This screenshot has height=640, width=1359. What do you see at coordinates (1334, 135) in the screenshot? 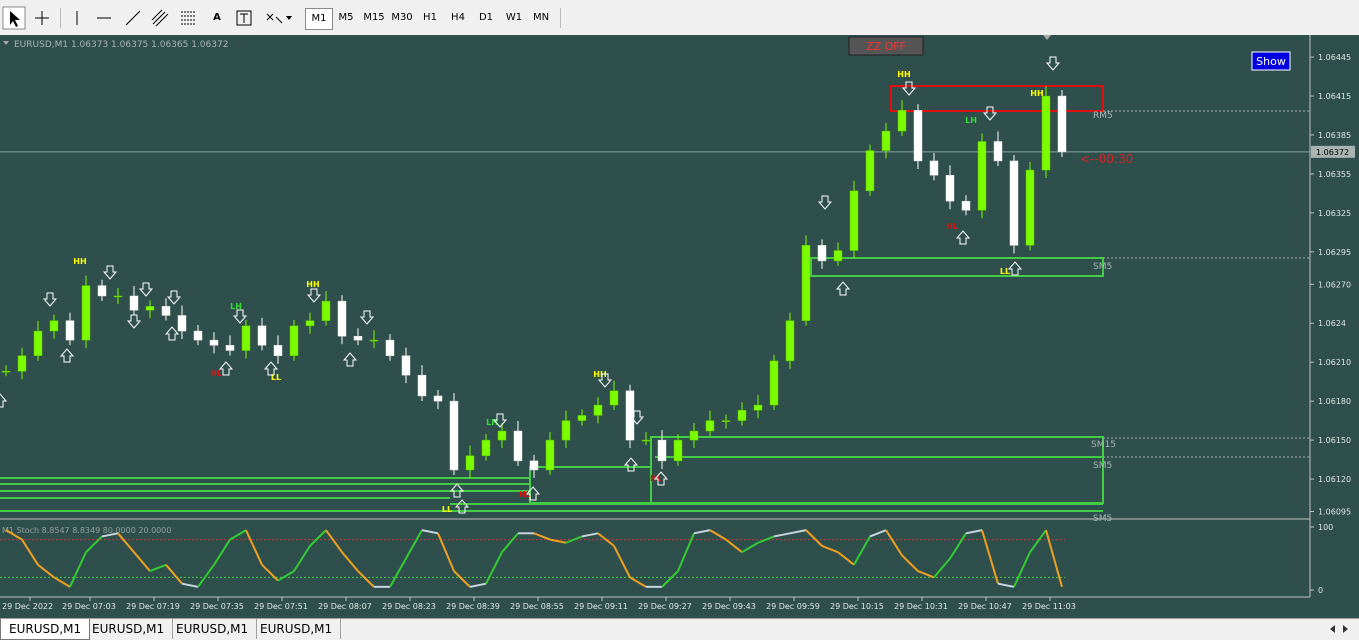
I see `price-label: 1.06385` at bounding box center [1334, 135].